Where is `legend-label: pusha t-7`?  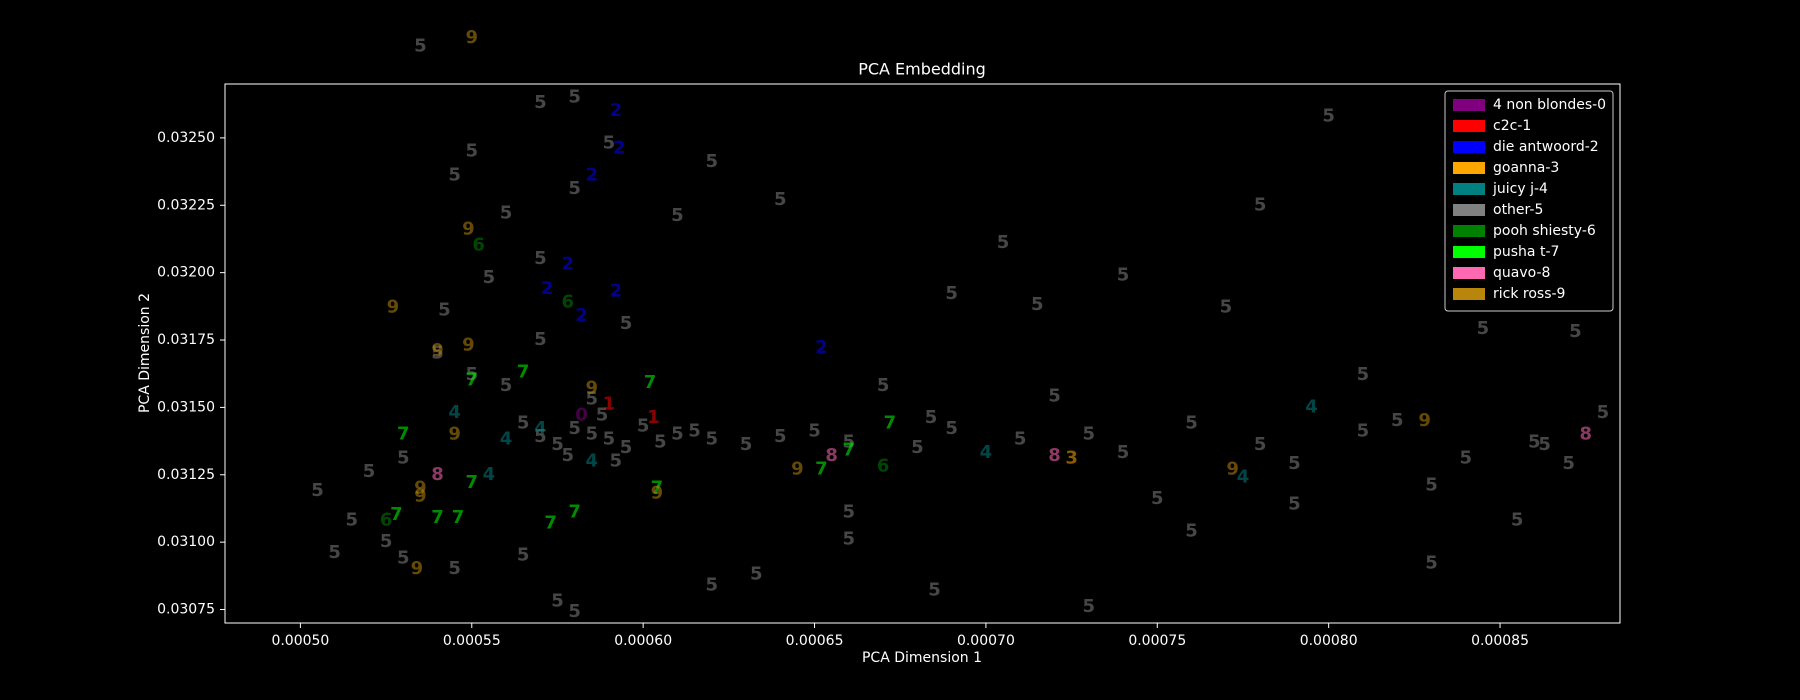 legend-label: pusha t-7 is located at coordinates (1526, 252).